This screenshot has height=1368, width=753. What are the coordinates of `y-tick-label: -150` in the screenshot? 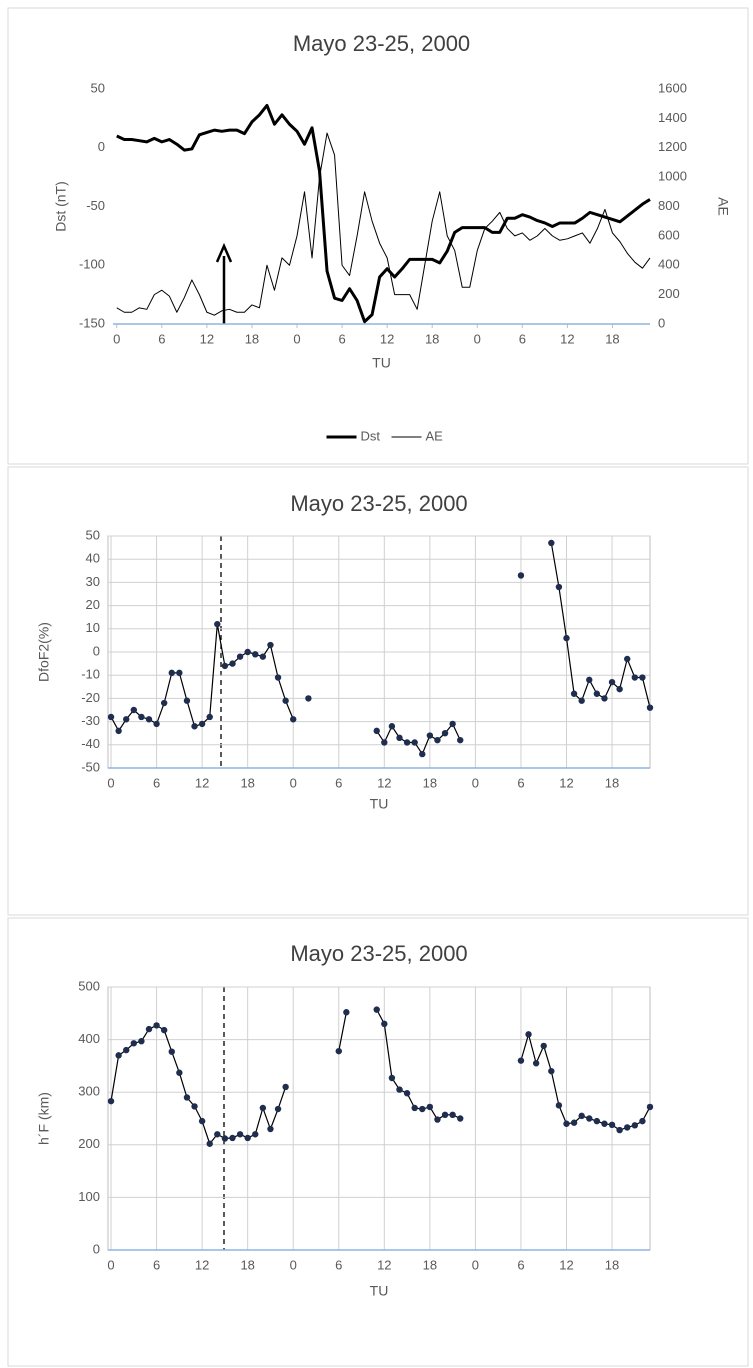 It's located at (92, 322).